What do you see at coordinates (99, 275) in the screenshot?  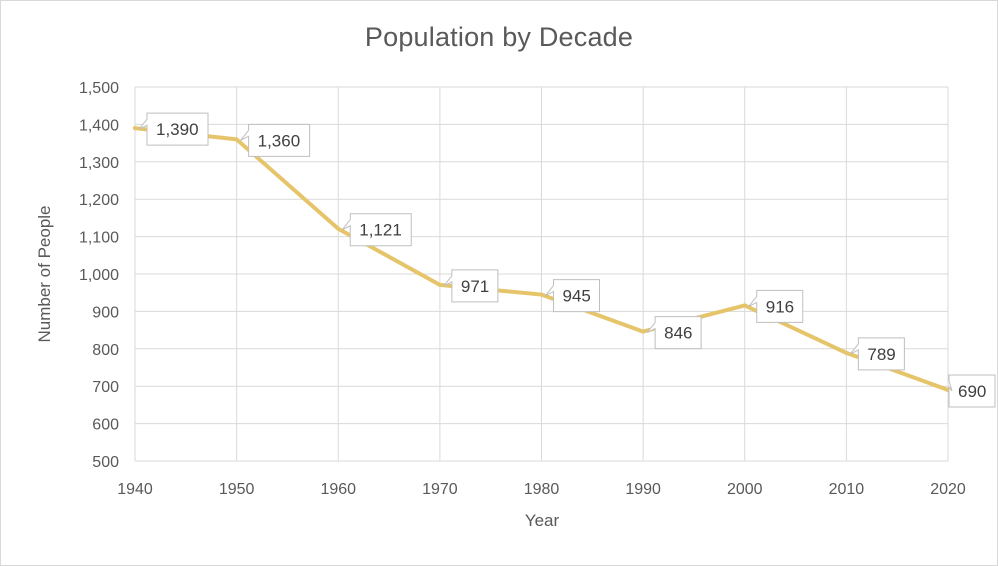 I see `y-tick-label: 1,000` at bounding box center [99, 275].